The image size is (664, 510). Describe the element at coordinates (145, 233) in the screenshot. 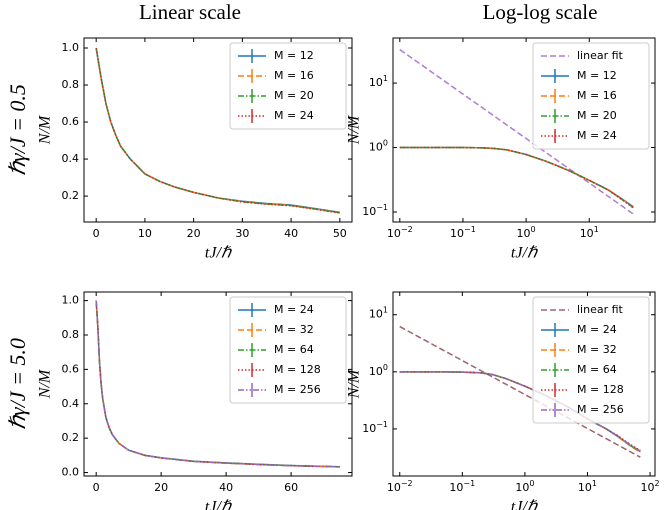

I see `x-tick-label: 10` at that location.